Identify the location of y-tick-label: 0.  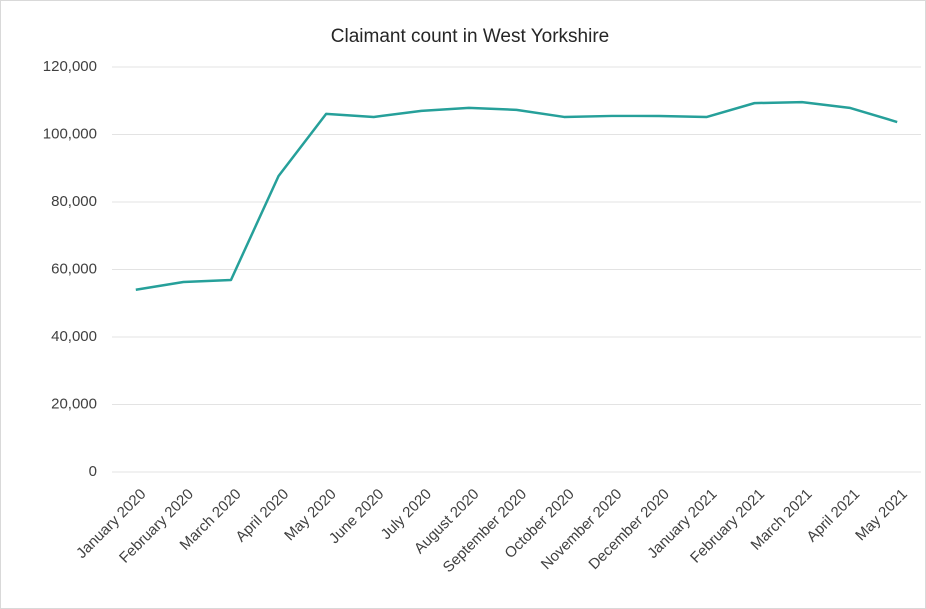
(93, 471).